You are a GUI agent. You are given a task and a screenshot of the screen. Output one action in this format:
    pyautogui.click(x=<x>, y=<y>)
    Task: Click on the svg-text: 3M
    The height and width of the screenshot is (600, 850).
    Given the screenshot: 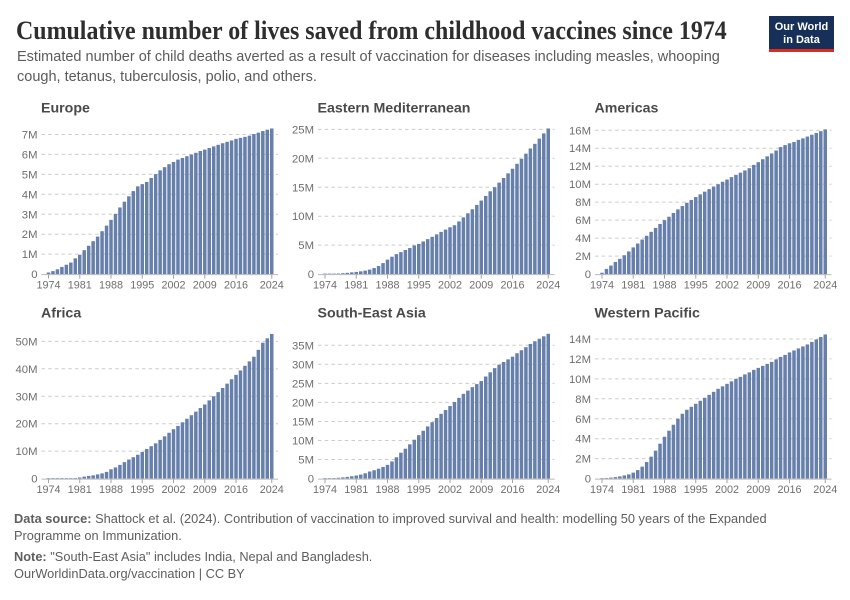 What is the action you would take?
    pyautogui.click(x=30, y=215)
    